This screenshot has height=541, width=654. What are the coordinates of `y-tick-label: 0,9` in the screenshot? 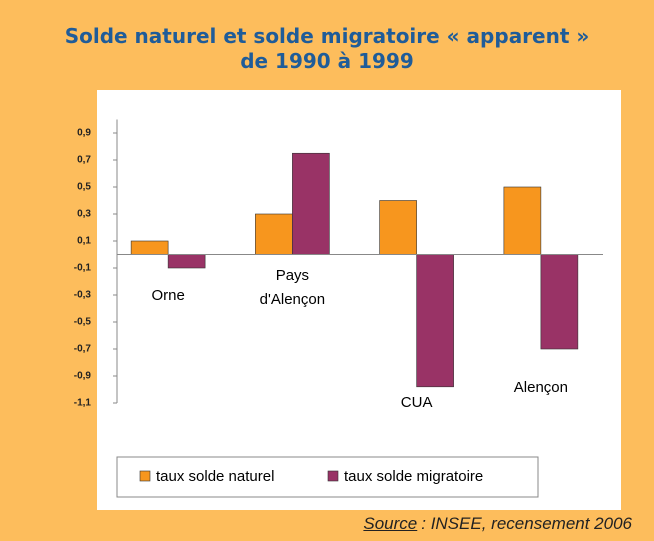 It's located at (84, 133).